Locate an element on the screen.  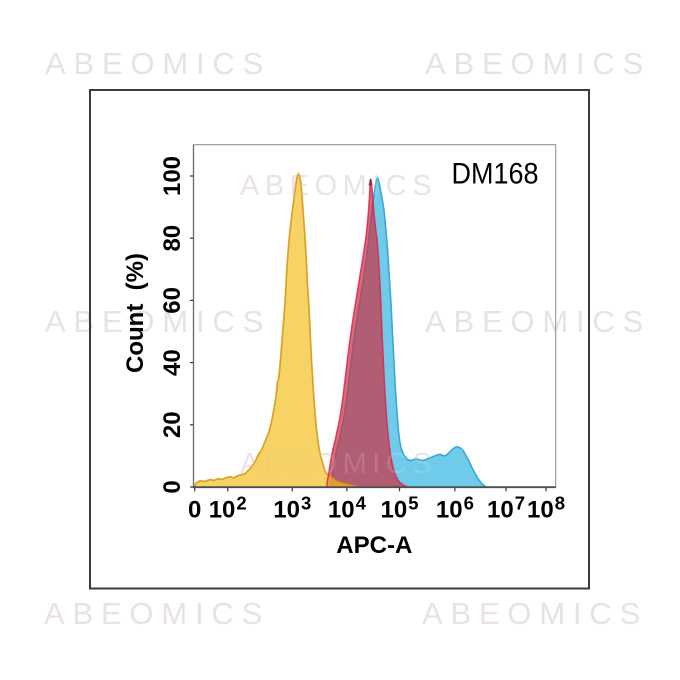
svg-text: APC-A is located at coordinates (374, 545).